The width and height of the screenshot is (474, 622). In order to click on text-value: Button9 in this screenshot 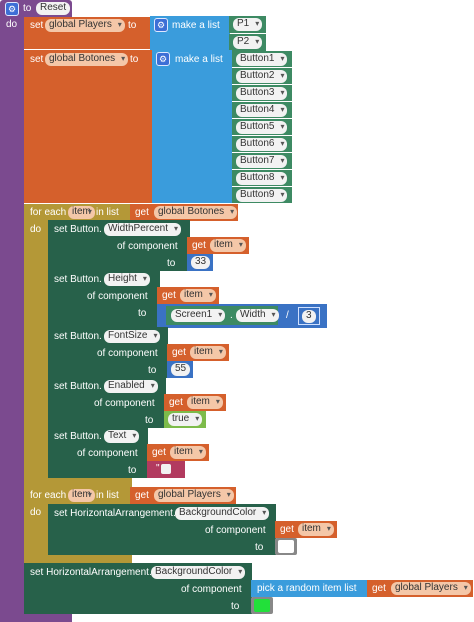, I will do `click(262, 195)`.